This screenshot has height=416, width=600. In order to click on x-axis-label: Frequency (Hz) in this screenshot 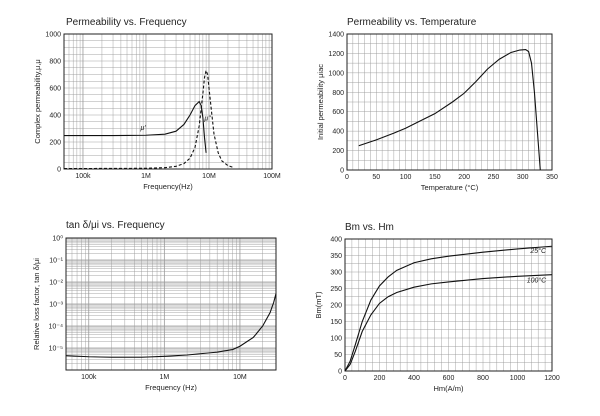, I will do `click(171, 387)`.